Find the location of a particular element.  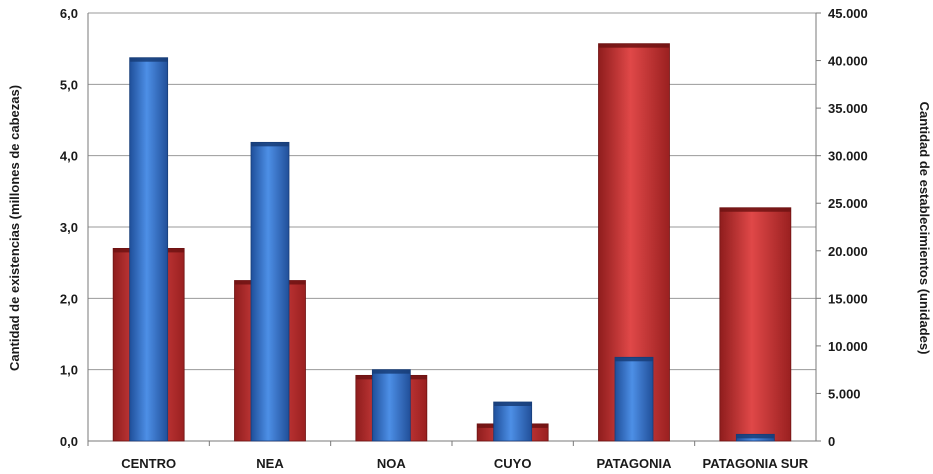

left-tick-label: 5,0 is located at coordinates (69, 84).